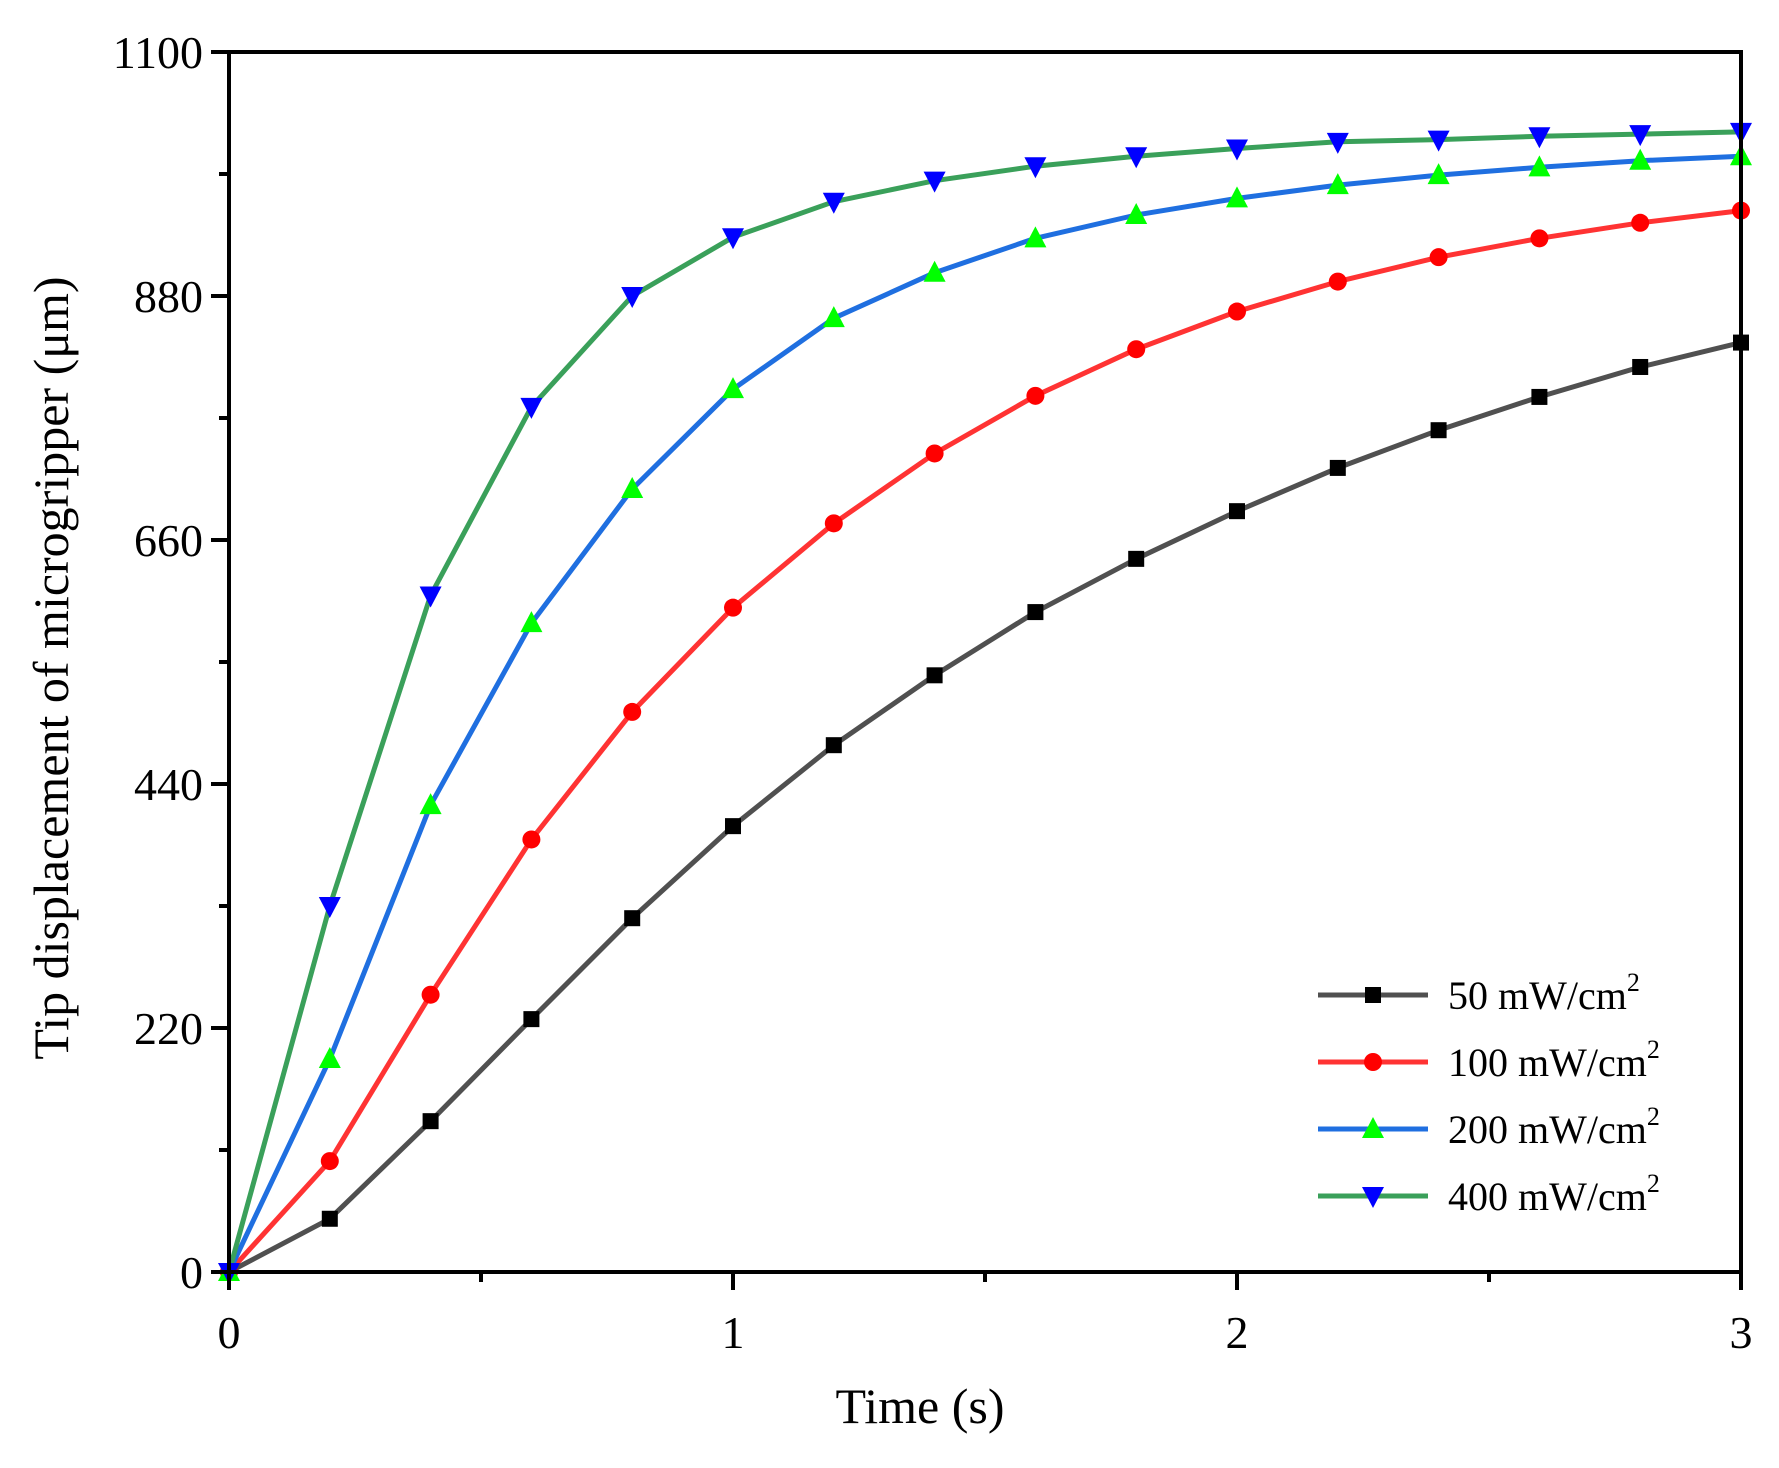 The height and width of the screenshot is (1468, 1779). What do you see at coordinates (158, 52) in the screenshot?
I see `y-tick-label: 1100` at bounding box center [158, 52].